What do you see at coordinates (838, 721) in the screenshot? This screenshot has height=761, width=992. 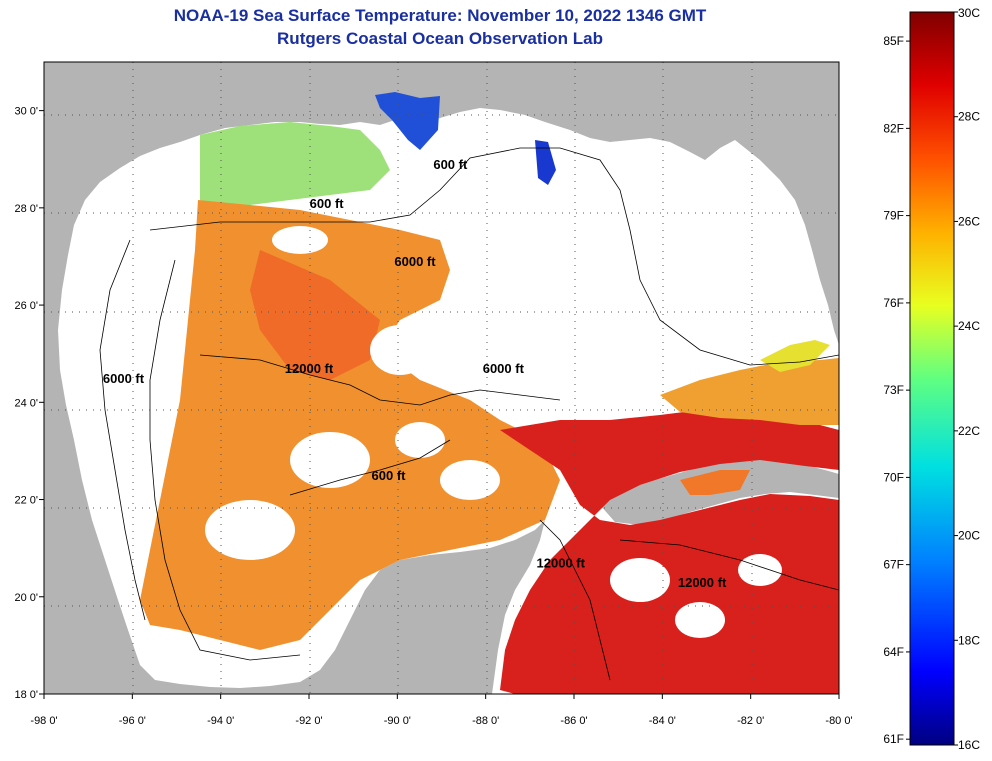 I see `lon-tick-label: -80 0'` at bounding box center [838, 721].